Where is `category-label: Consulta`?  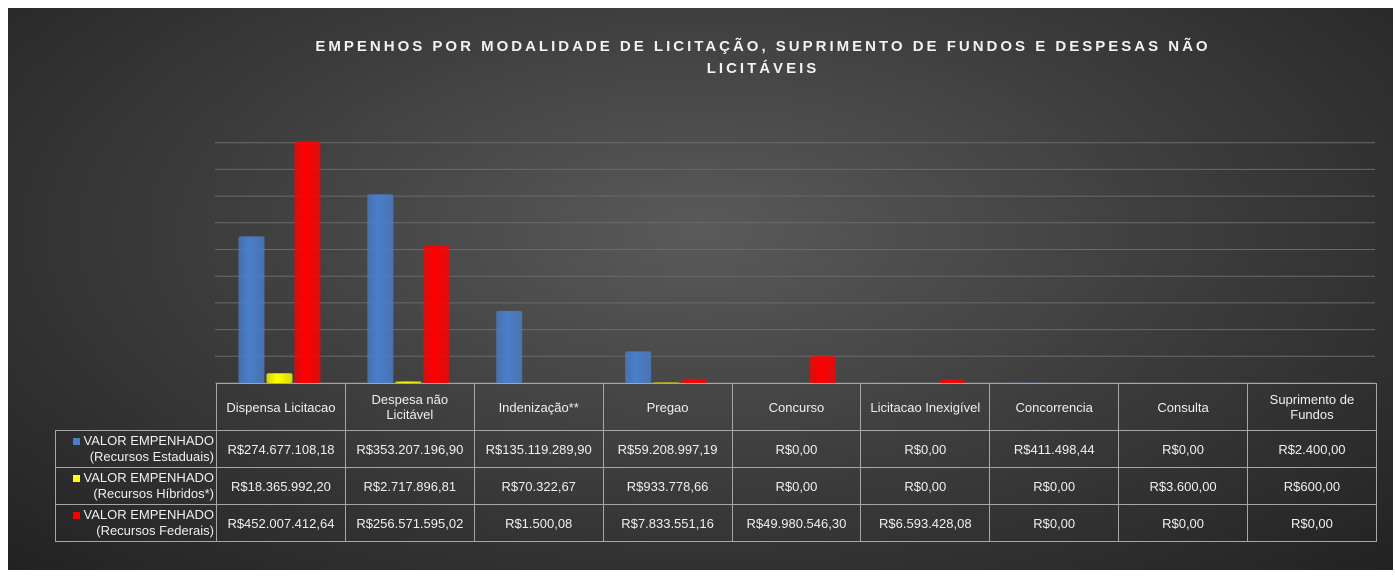 category-label: Consulta is located at coordinates (1183, 407).